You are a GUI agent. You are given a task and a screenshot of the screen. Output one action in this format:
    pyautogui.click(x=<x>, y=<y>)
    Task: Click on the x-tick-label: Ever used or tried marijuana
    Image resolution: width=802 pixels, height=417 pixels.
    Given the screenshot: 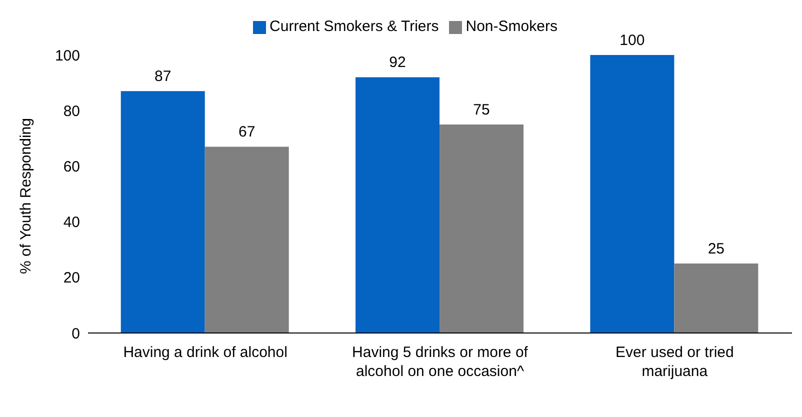 What is the action you would take?
    pyautogui.click(x=674, y=362)
    